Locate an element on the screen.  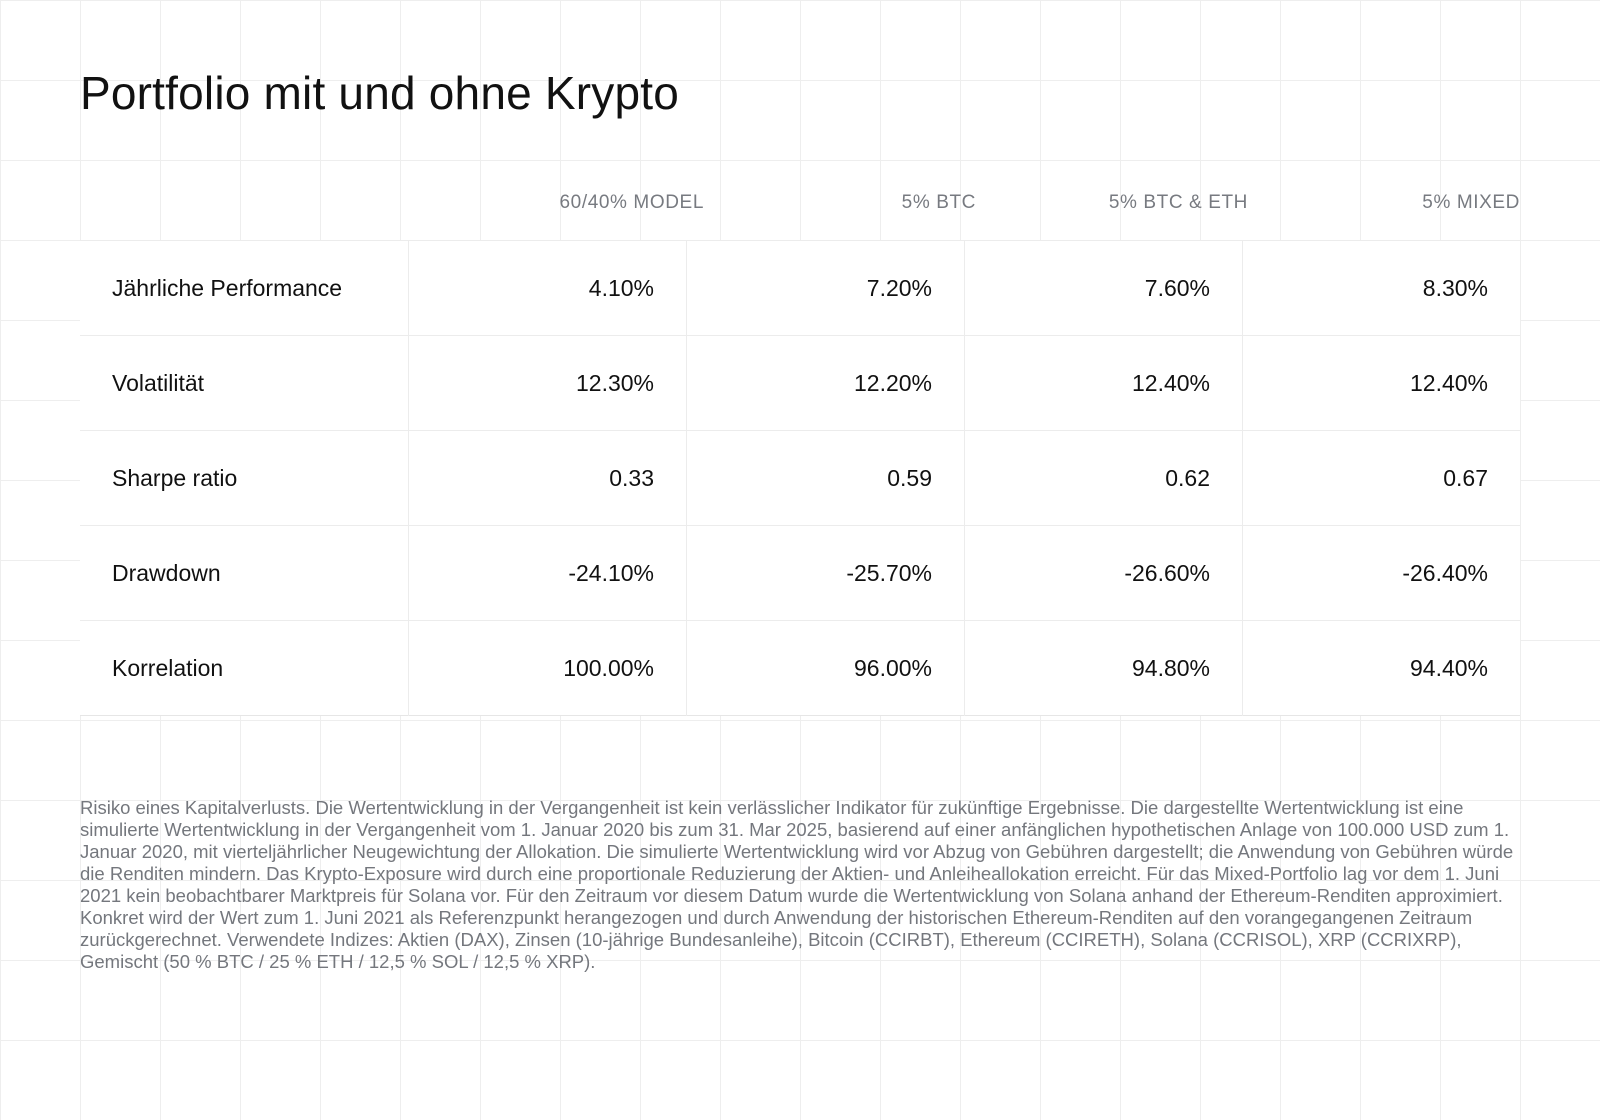
row-label: Drawdown is located at coordinates (166, 573).